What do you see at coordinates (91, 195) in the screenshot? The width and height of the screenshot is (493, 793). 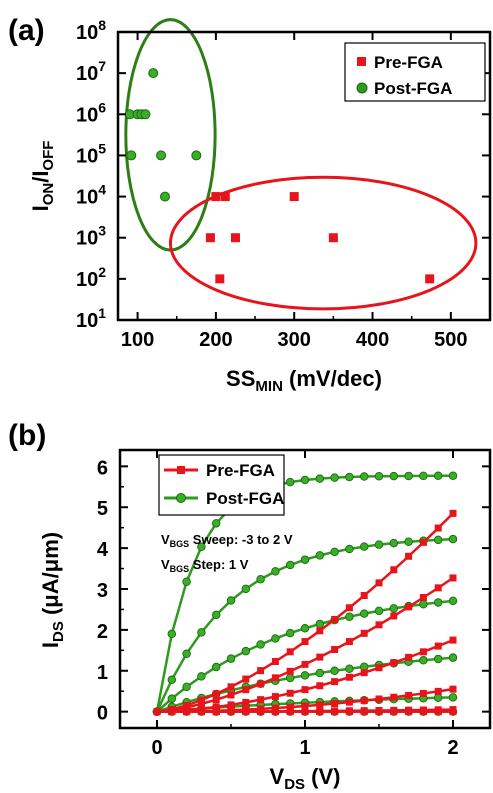 I see `y-tick-label-a: 10⁴` at bounding box center [91, 195].